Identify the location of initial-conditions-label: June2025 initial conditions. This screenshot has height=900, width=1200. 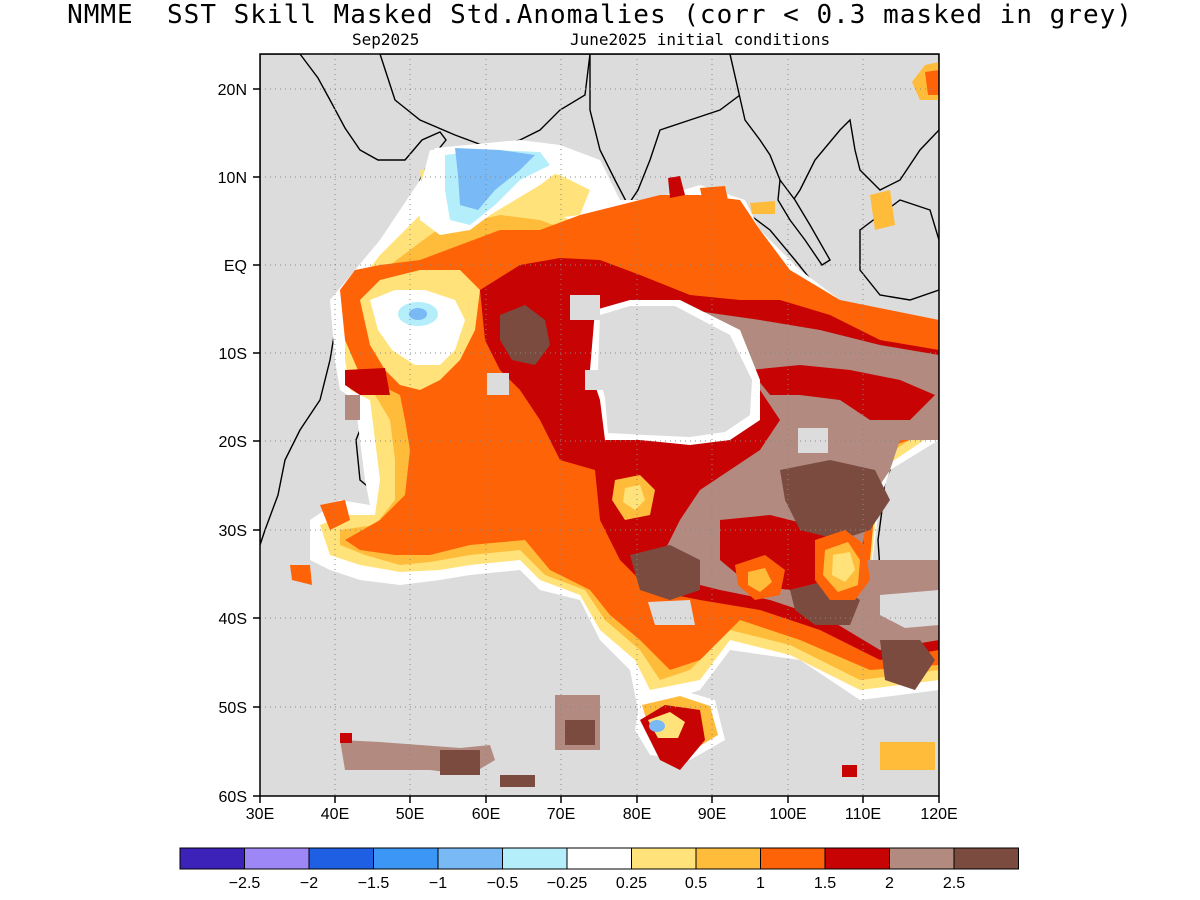
(700, 39).